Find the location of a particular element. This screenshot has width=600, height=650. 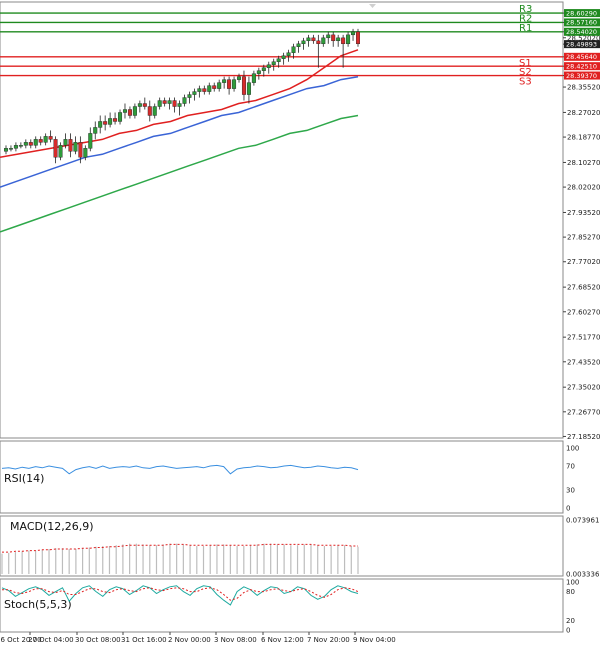

price-tick-label: 28.27020 is located at coordinates (583, 113).